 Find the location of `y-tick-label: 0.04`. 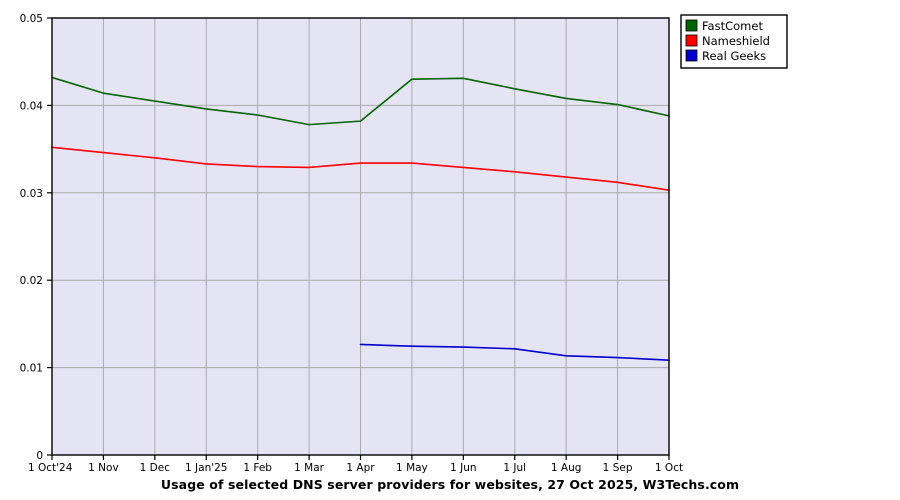

y-tick-label: 0.04 is located at coordinates (32, 106).